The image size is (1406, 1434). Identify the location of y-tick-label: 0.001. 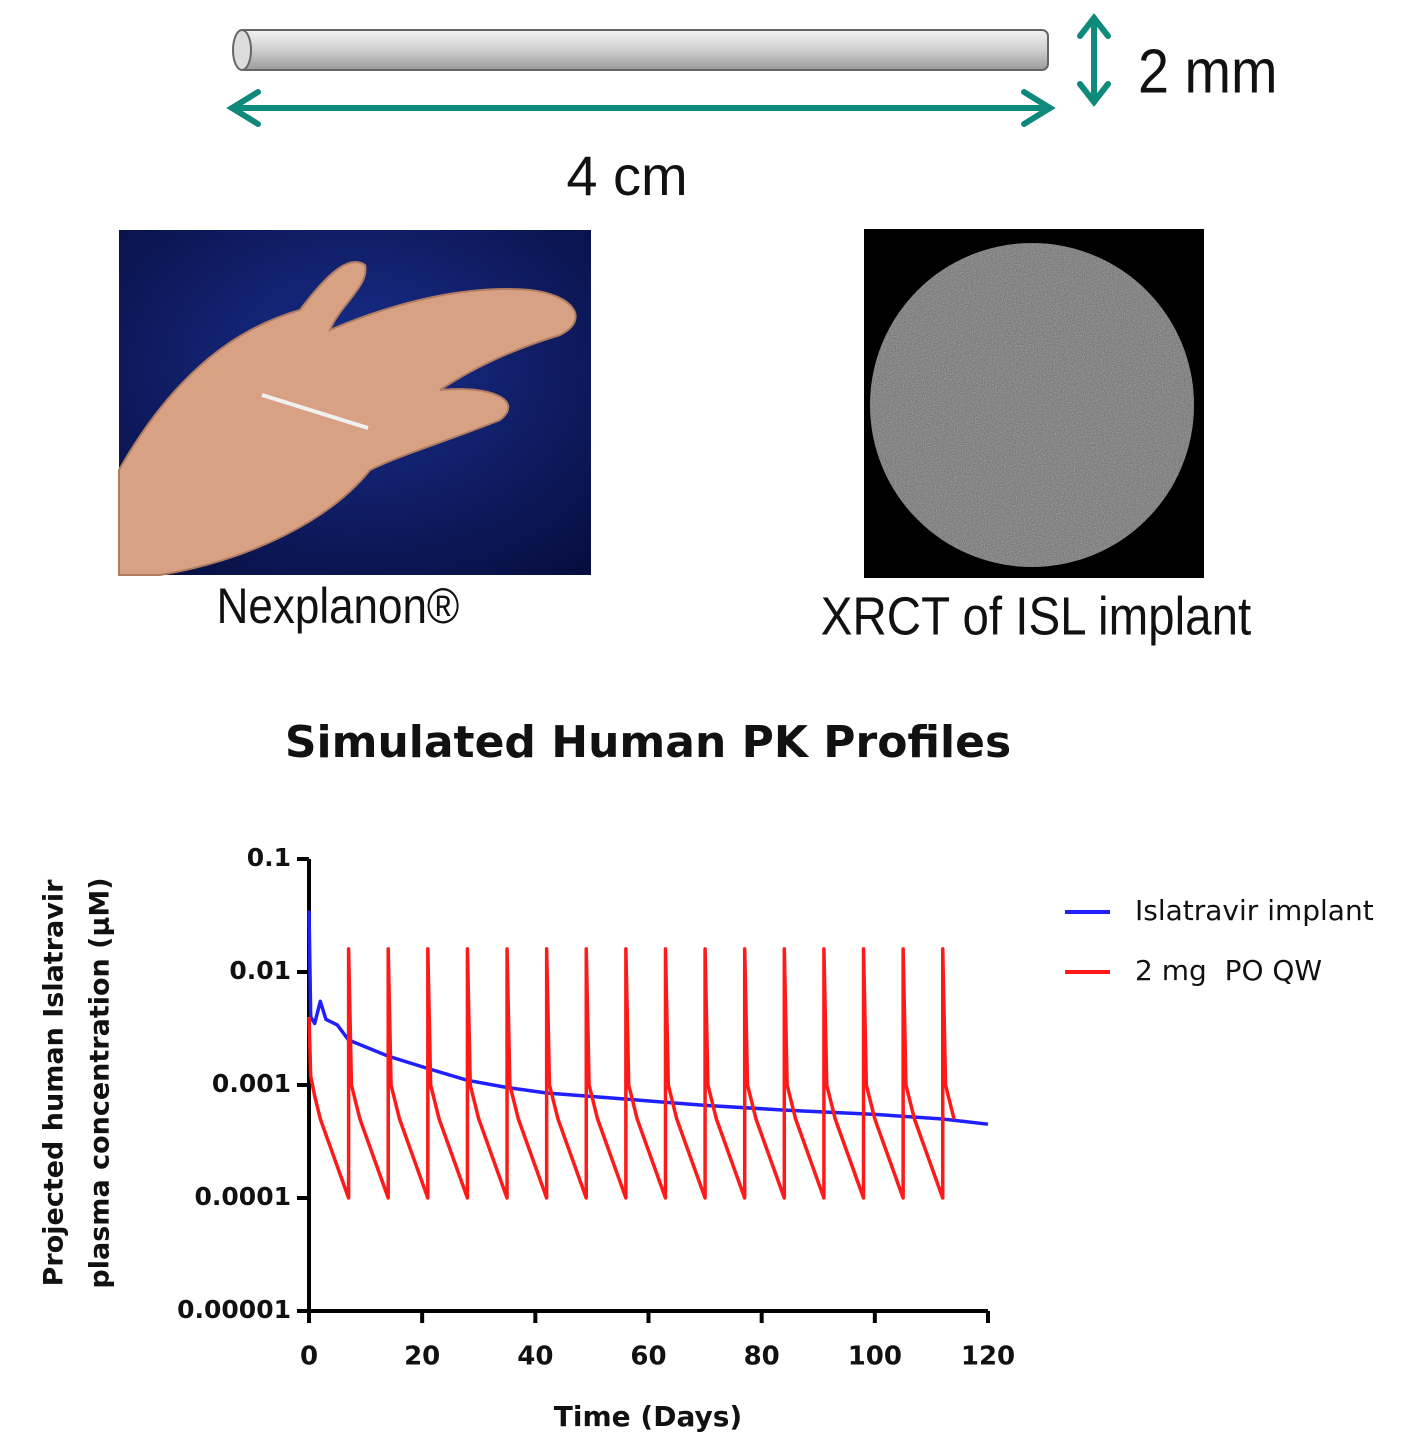
(251, 1083).